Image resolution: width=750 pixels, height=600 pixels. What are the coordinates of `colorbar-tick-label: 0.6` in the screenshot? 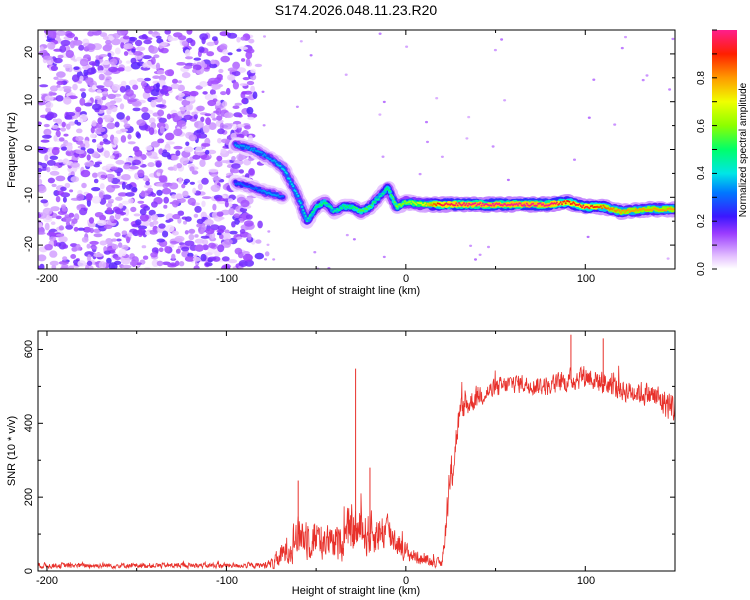 It's located at (701, 126).